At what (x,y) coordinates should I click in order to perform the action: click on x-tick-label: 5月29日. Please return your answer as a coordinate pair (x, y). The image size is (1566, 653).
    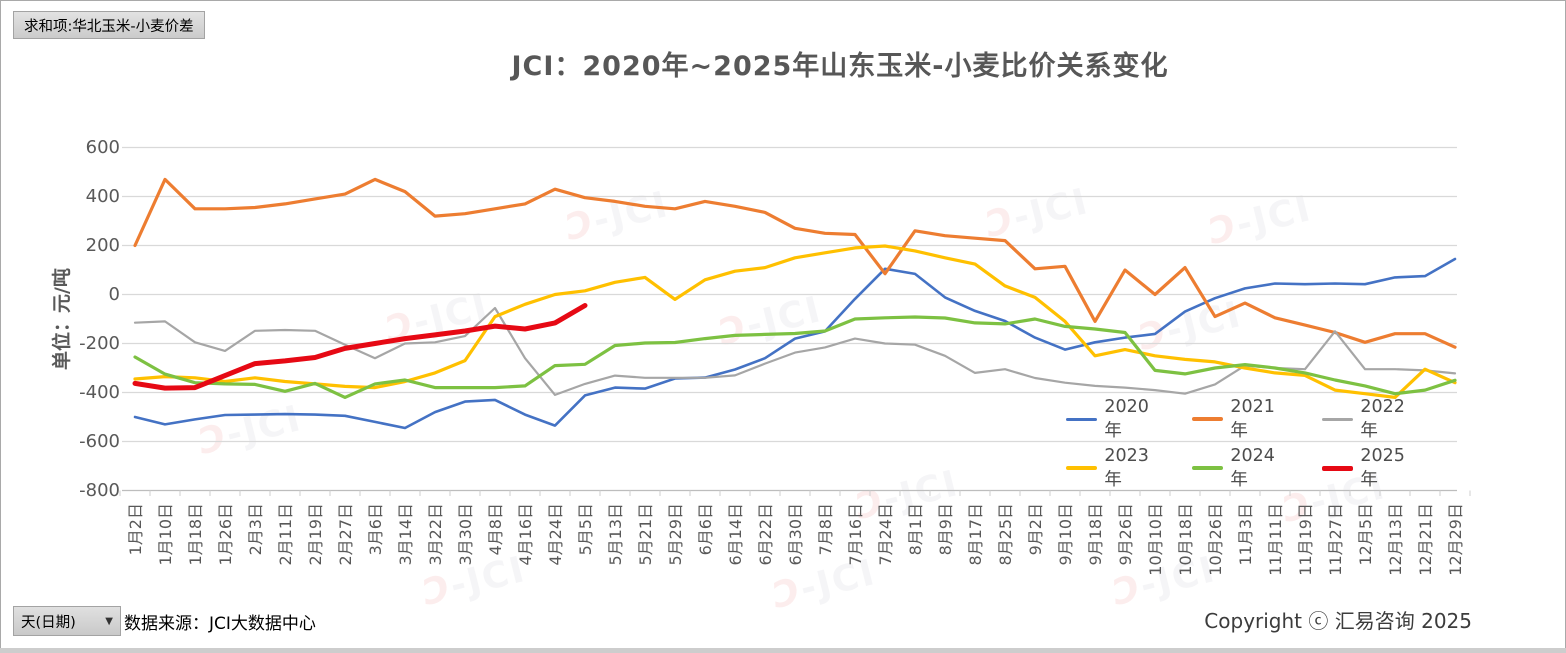
    Looking at the image, I should click on (675, 534).